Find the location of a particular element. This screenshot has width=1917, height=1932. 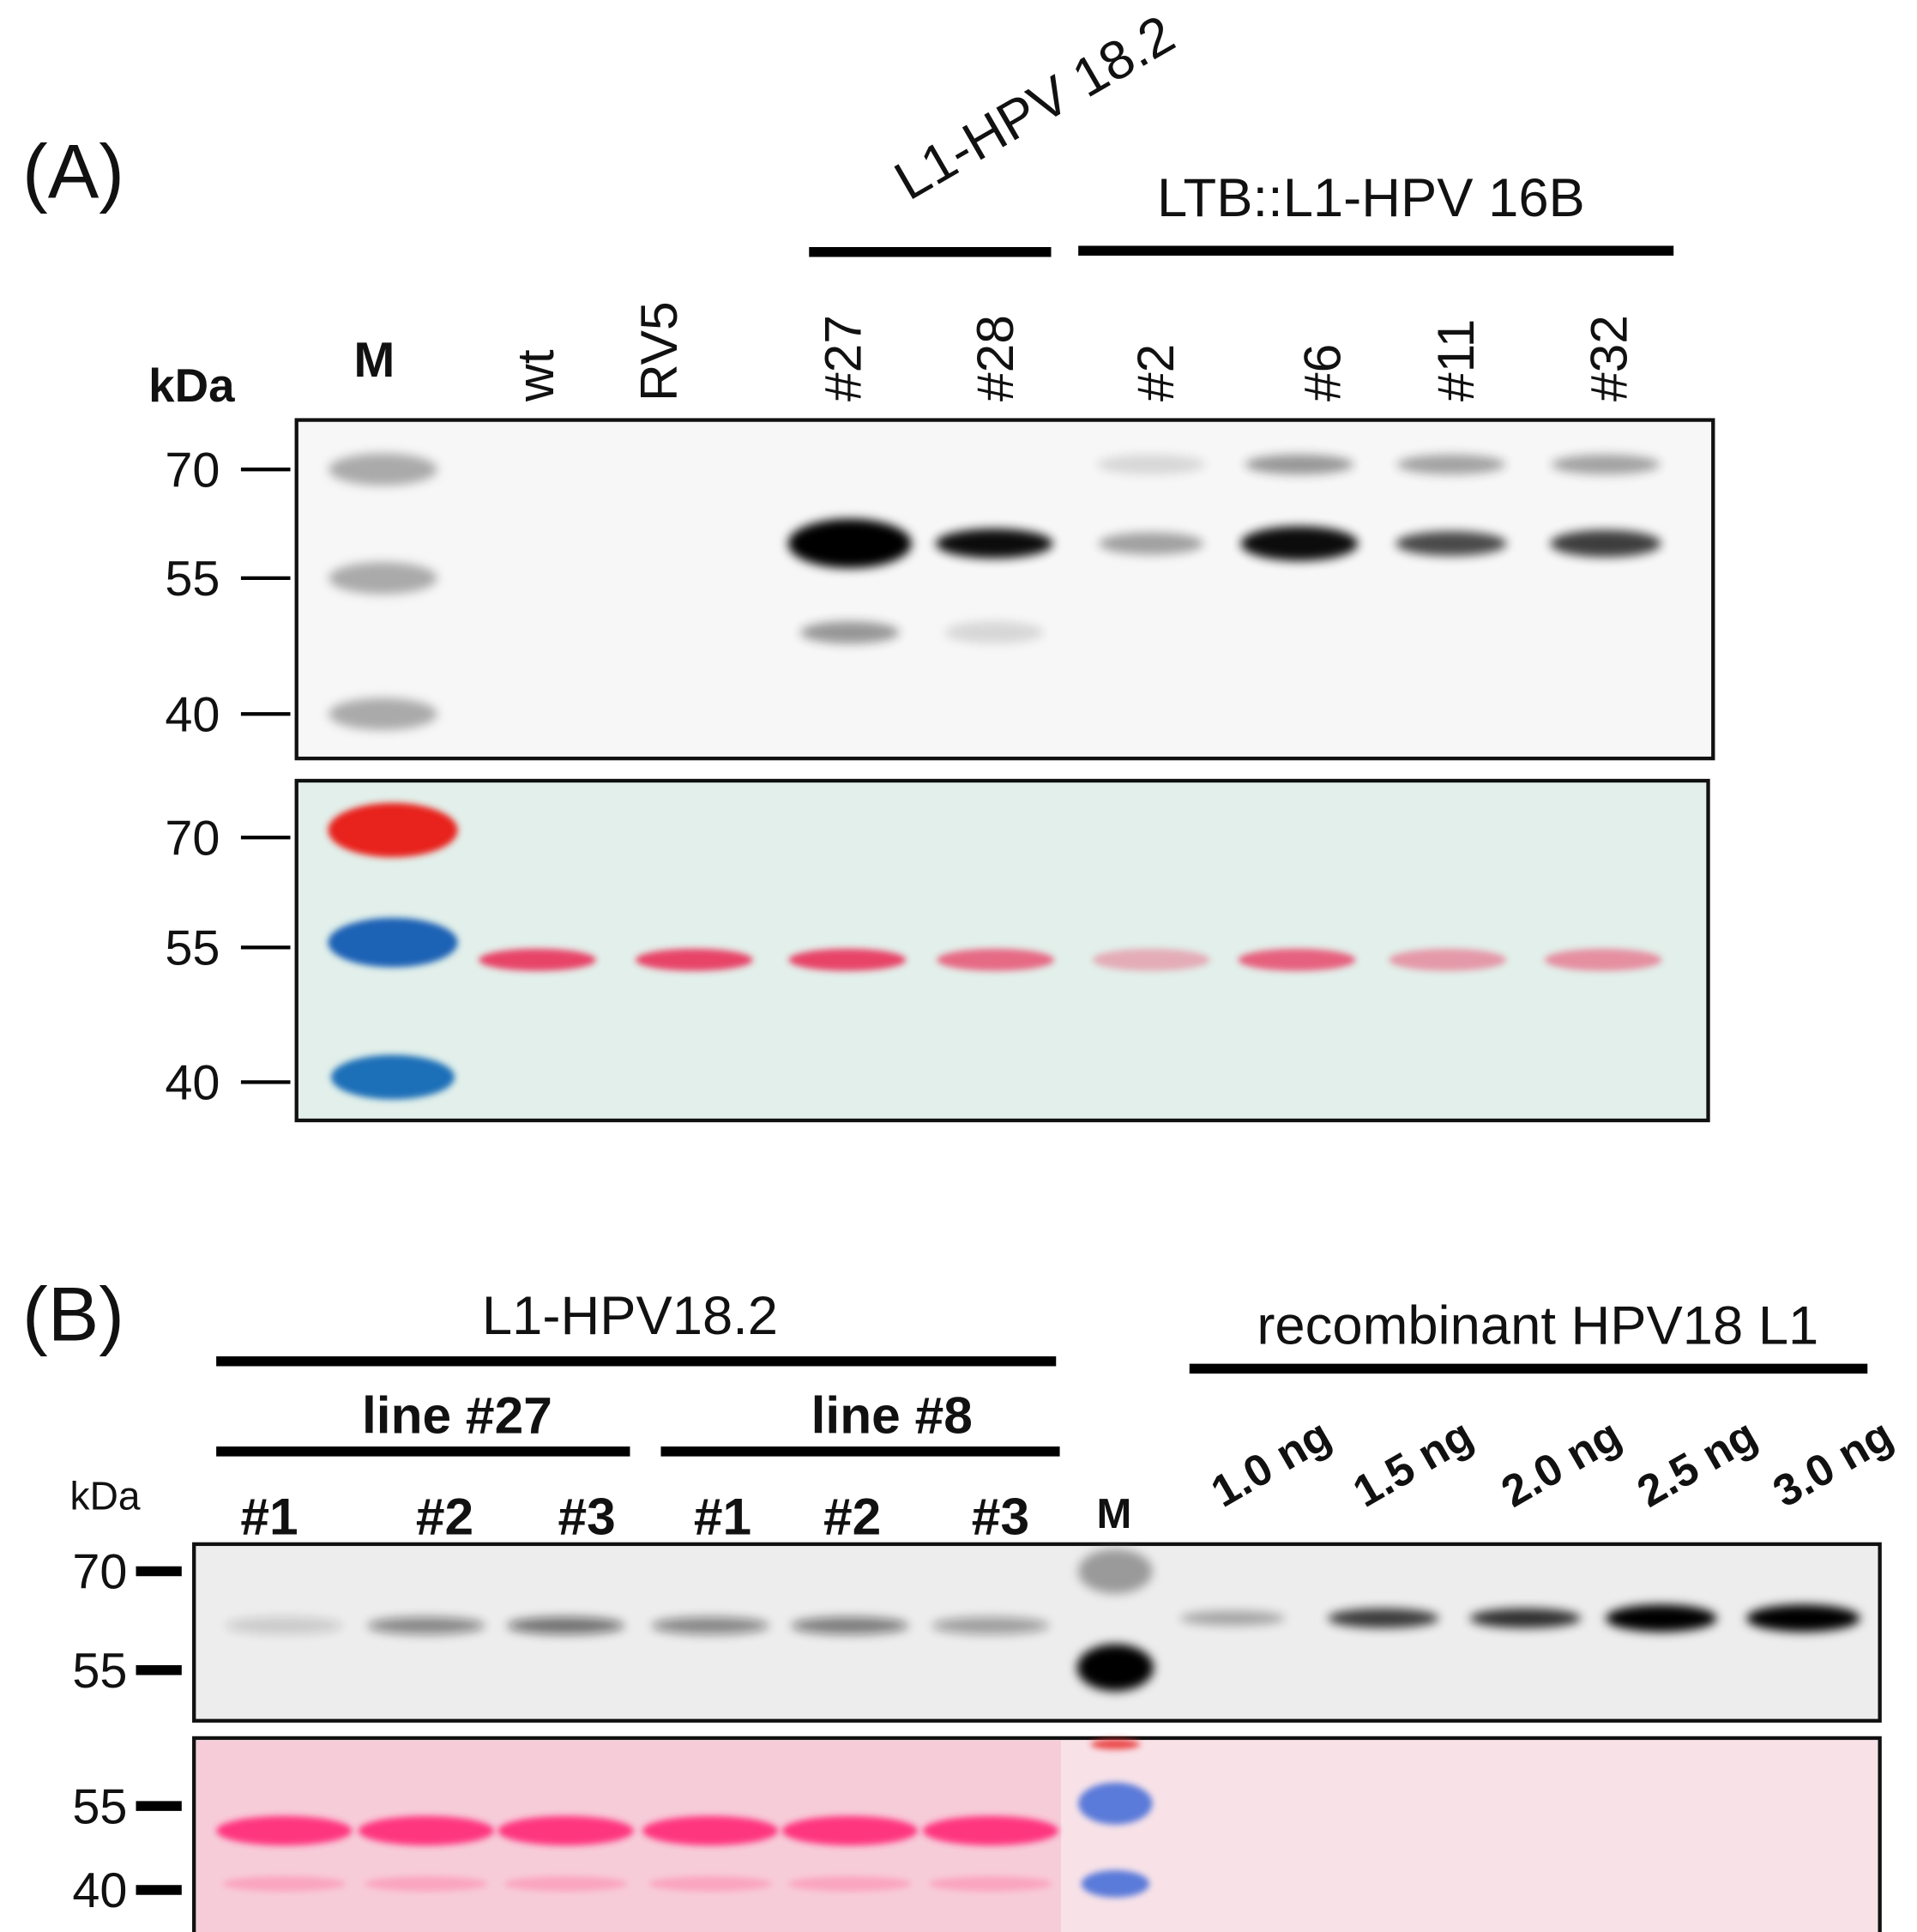

group-label: LTB::L1-HPV 16B is located at coordinates (1371, 198).